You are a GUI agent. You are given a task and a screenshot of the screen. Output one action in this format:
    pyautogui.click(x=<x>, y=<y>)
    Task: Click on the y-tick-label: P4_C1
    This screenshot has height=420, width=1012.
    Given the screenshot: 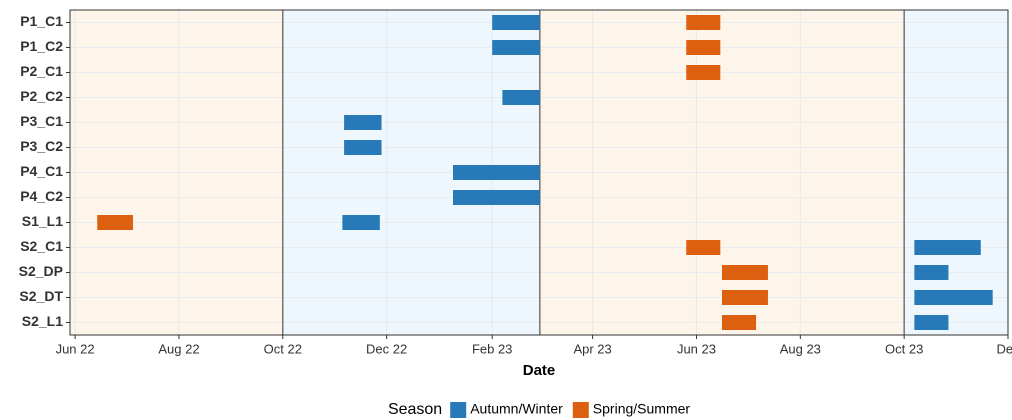 What is the action you would take?
    pyautogui.click(x=41, y=171)
    